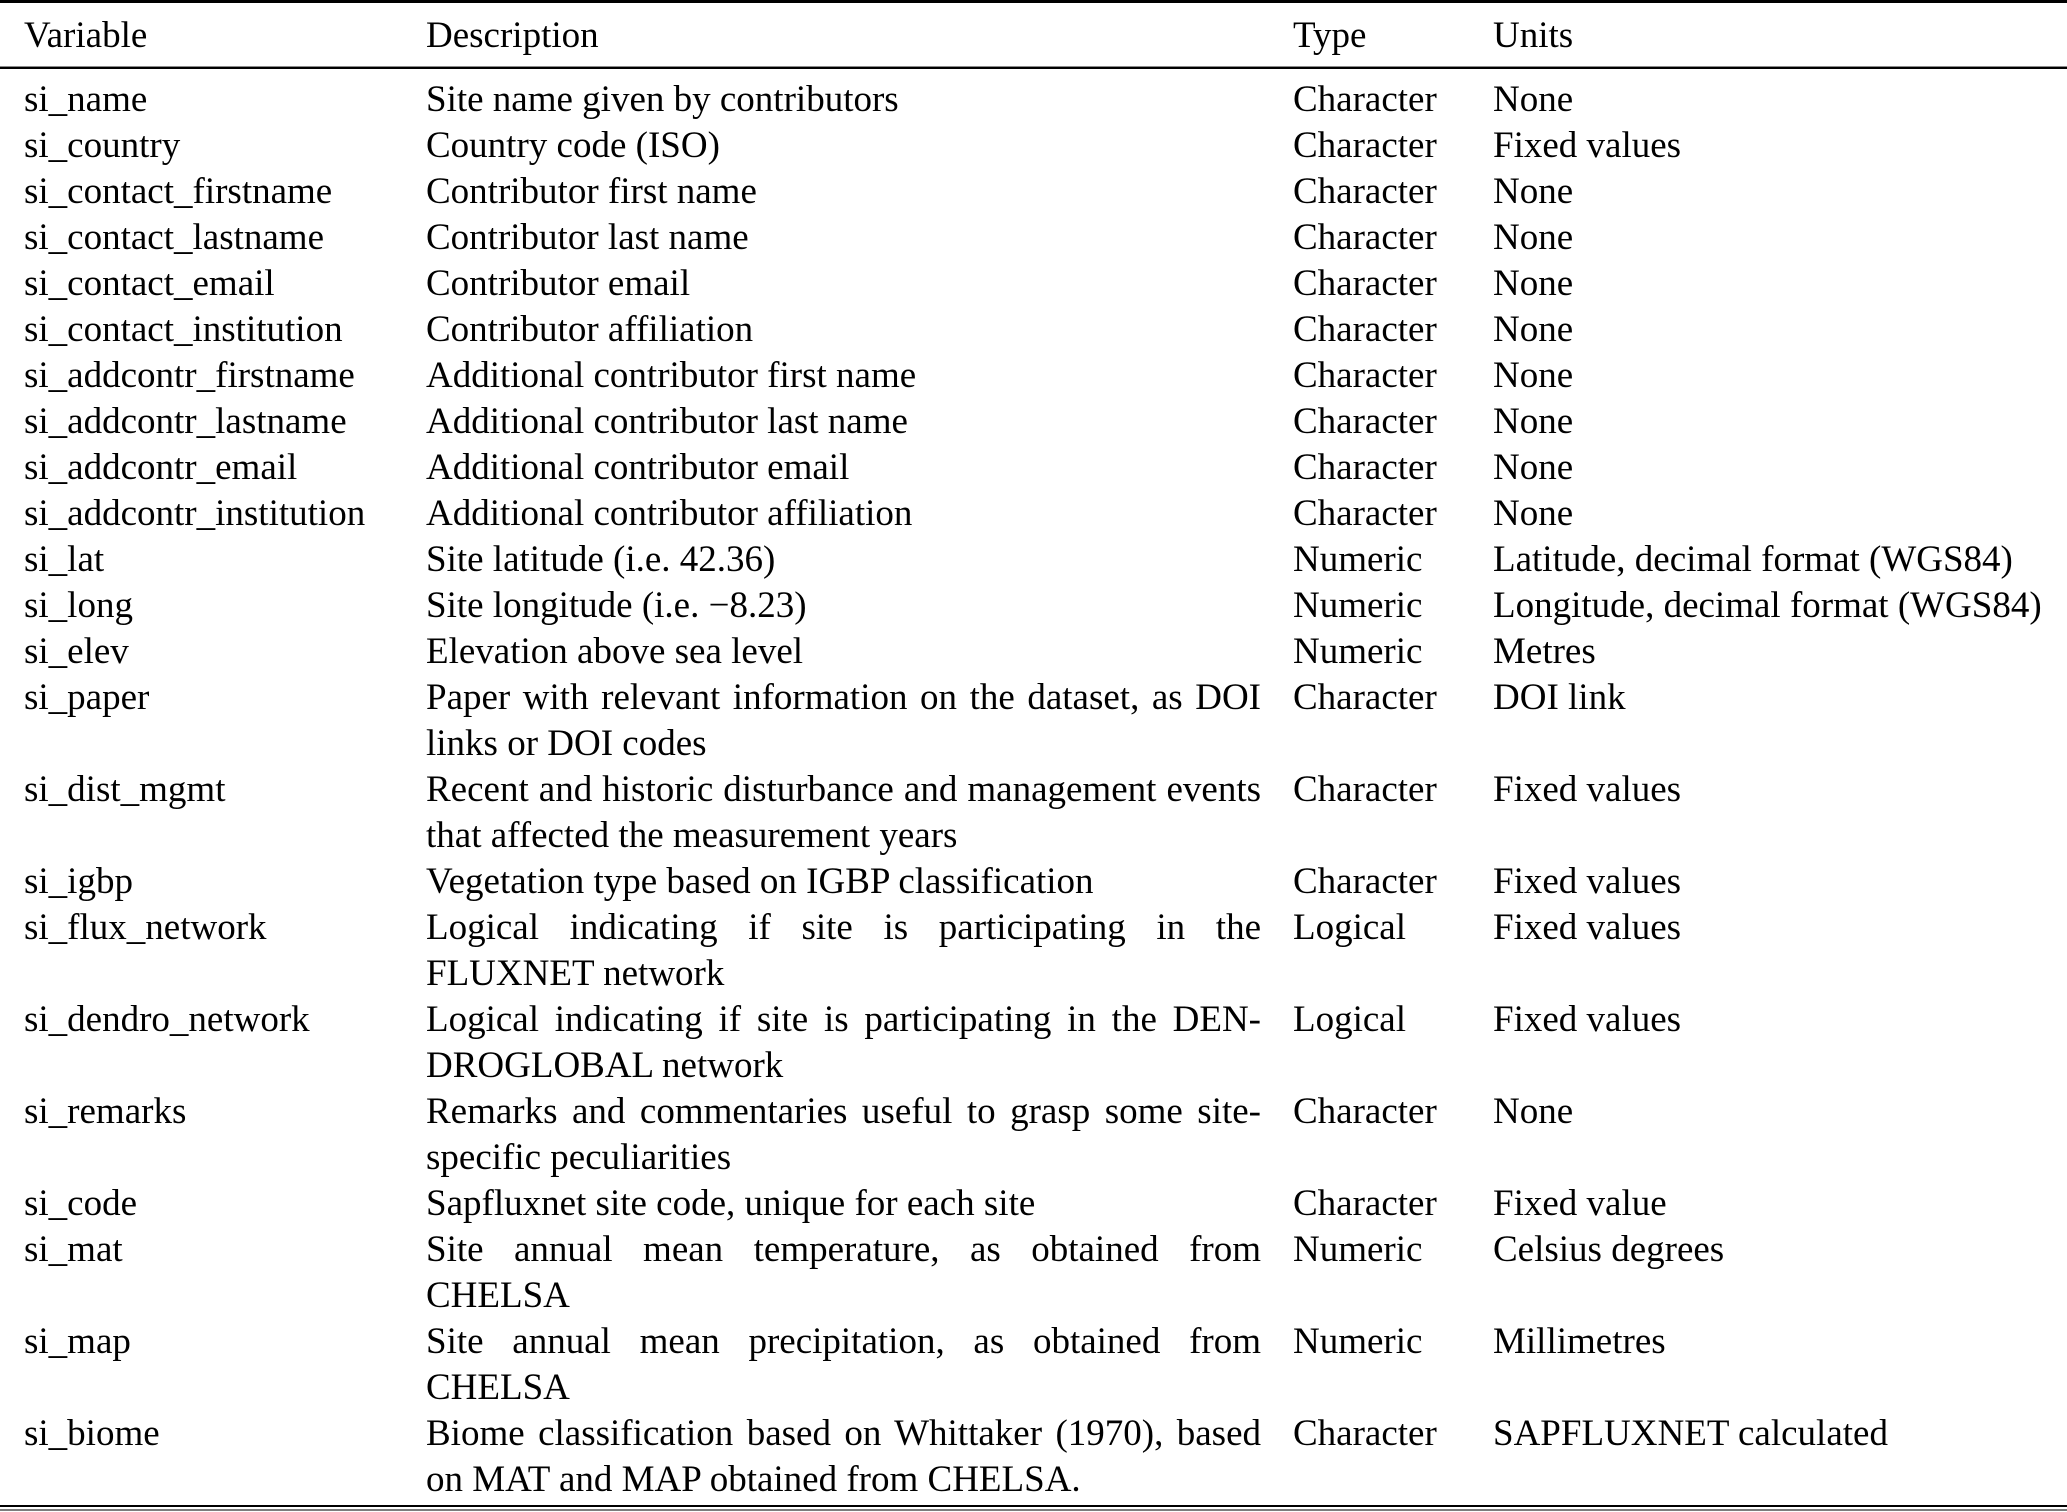 The height and width of the screenshot is (1512, 2067). I want to click on cell-variable: si_remarks, so click(105, 1111).